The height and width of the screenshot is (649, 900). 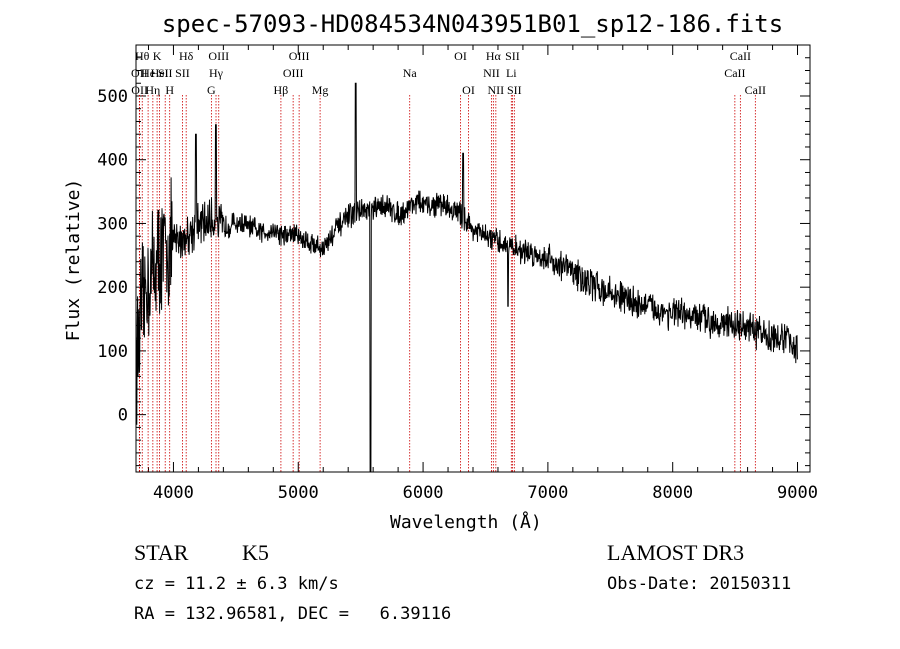 What do you see at coordinates (511, 73) in the screenshot?
I see `line-marker-label: Li` at bounding box center [511, 73].